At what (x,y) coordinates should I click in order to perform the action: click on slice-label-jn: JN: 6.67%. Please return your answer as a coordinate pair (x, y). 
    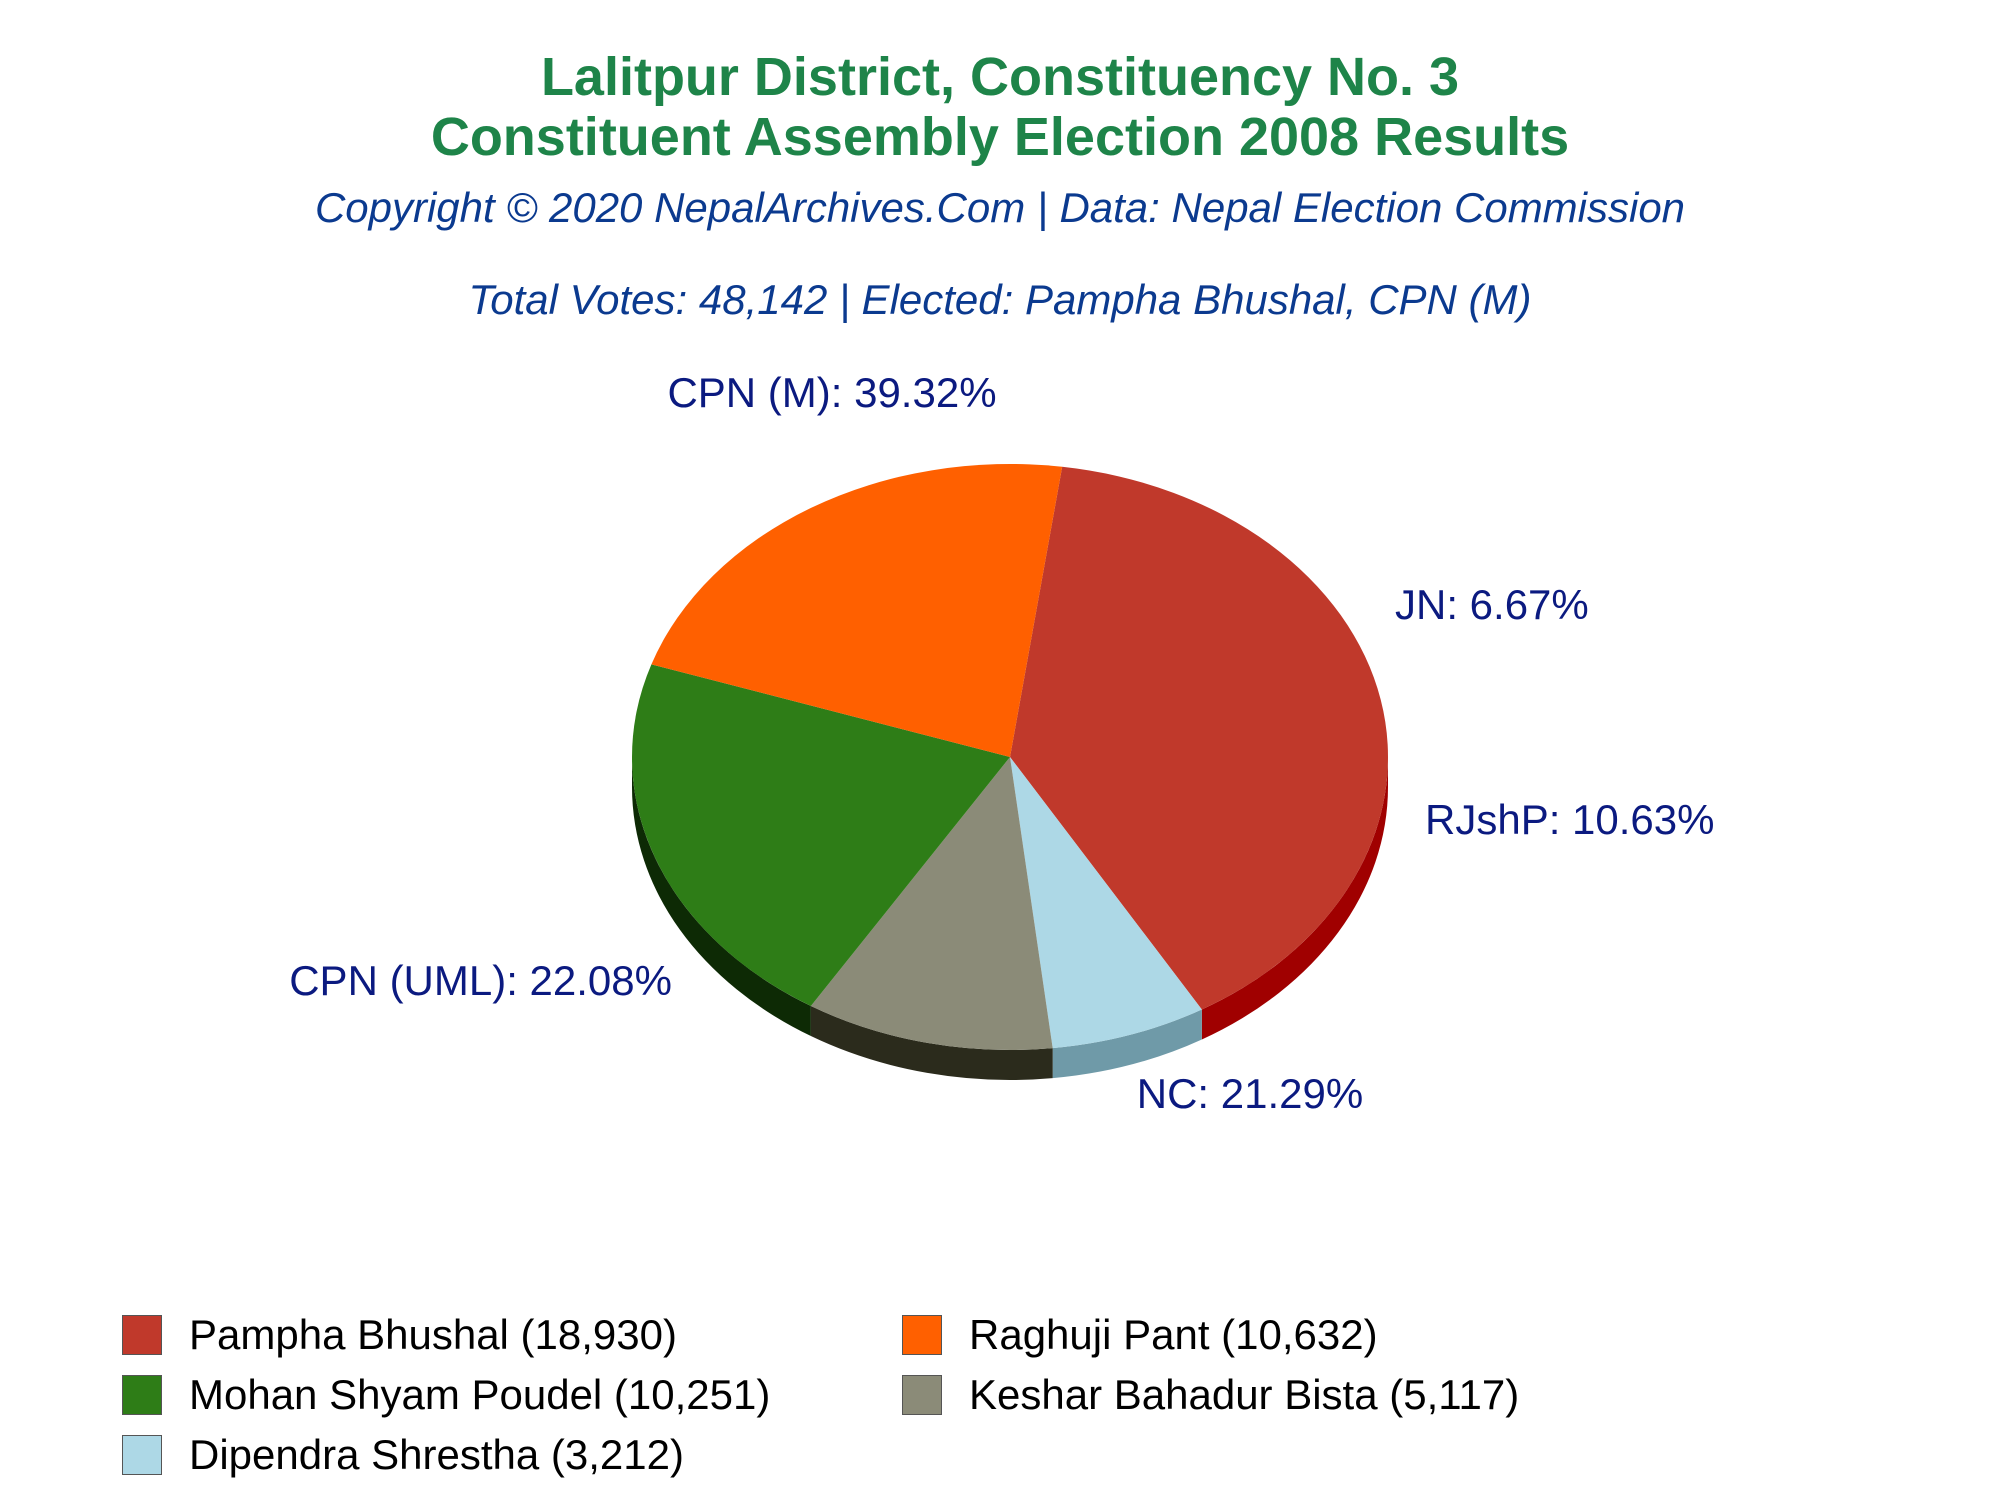
    Looking at the image, I should click on (1492, 604).